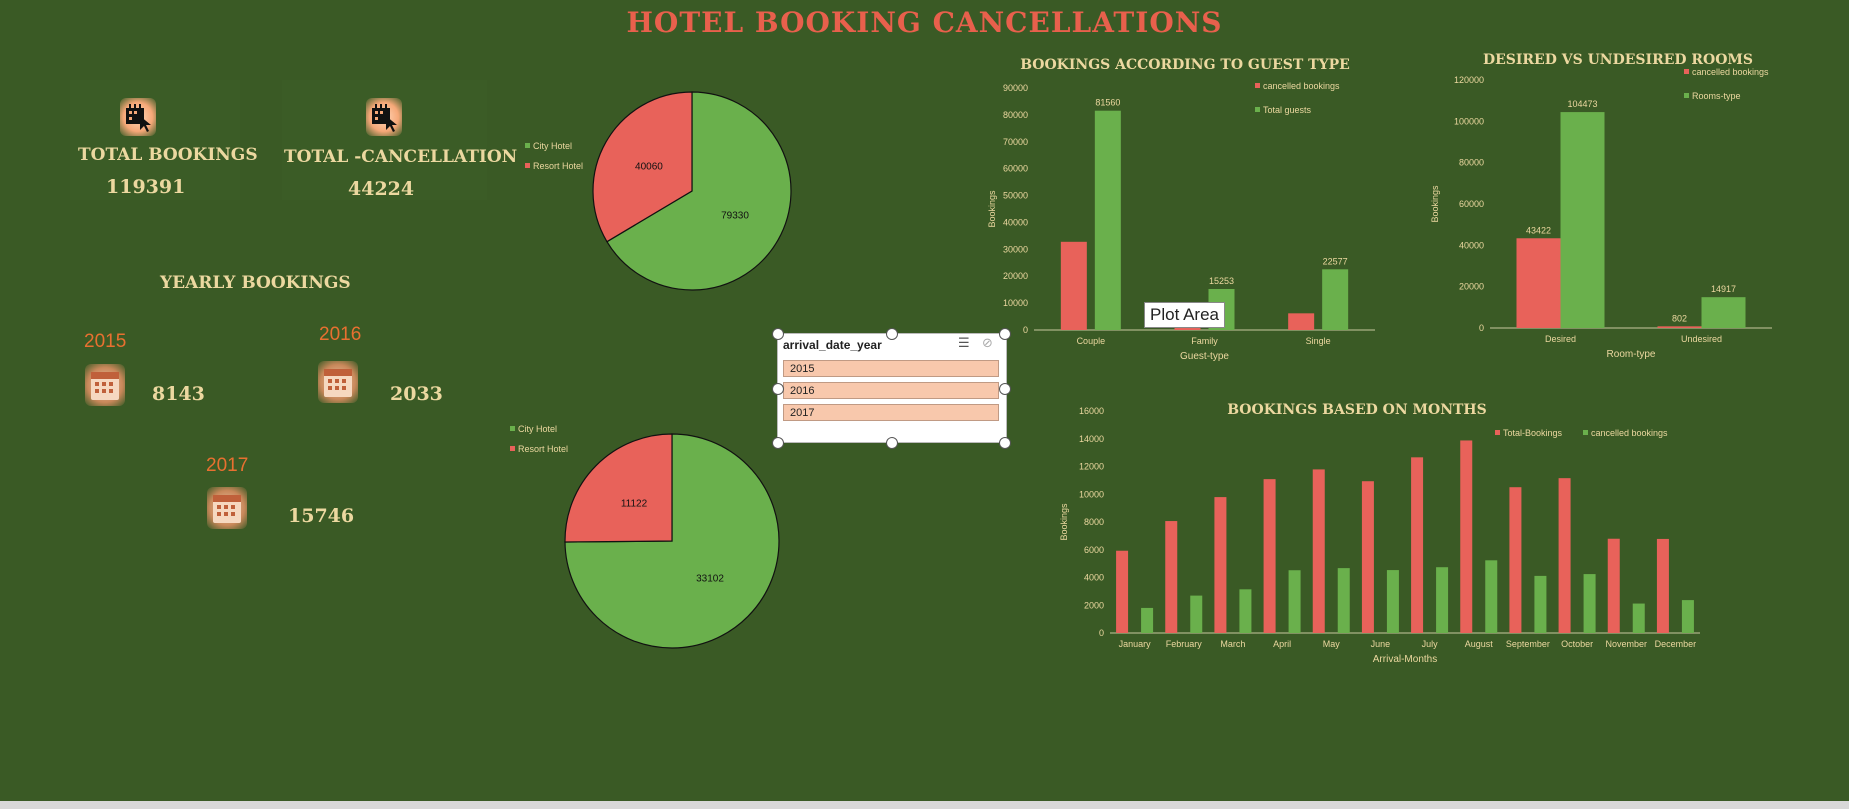 The image size is (1849, 809). What do you see at coordinates (168, 155) in the screenshot?
I see `total-bookings-label: TOTAL BOOKINGS` at bounding box center [168, 155].